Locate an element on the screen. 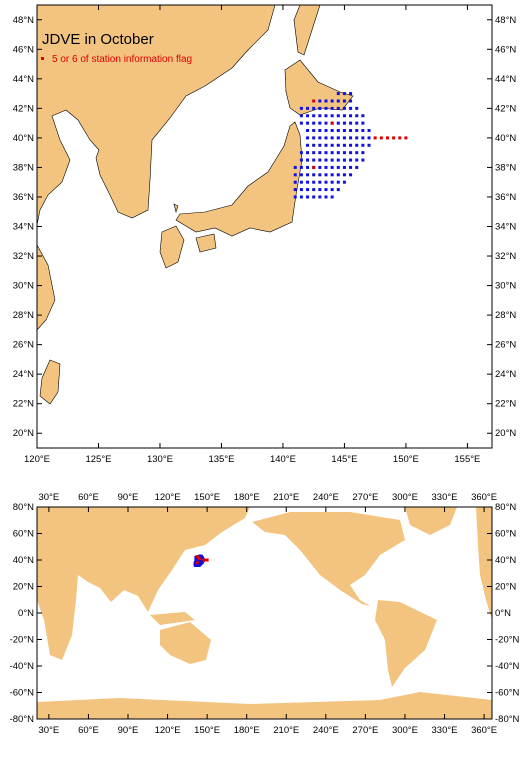 The image size is (529, 760). y-tick-label: 36°N is located at coordinates (23, 197).